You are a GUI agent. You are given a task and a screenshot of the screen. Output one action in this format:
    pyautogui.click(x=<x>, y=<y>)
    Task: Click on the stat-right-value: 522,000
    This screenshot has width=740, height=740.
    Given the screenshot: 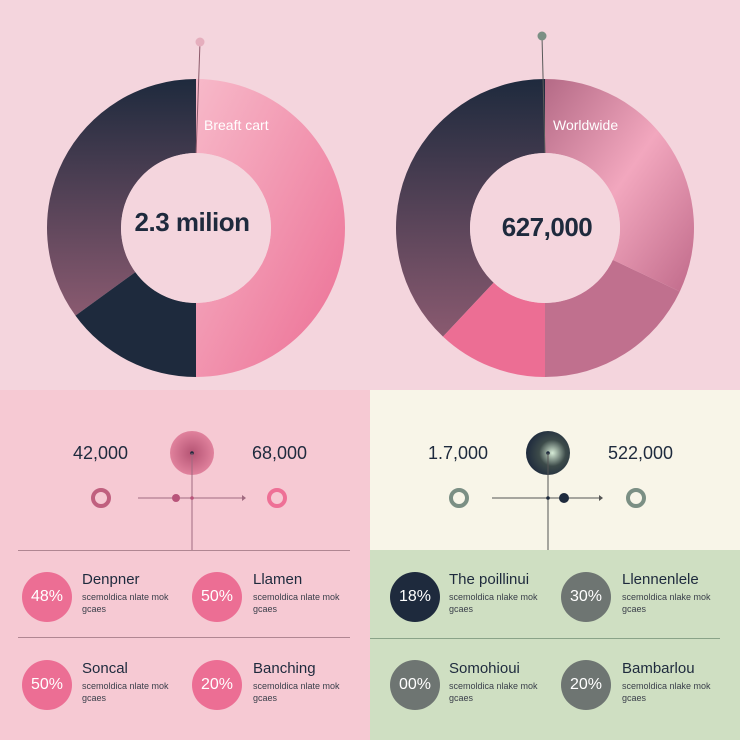 What is the action you would take?
    pyautogui.click(x=640, y=453)
    